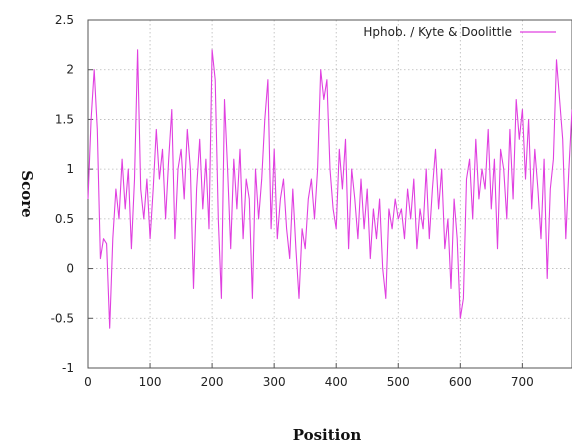 The image size is (572, 446). I want to click on y-axis-title: Score, so click(27, 193).